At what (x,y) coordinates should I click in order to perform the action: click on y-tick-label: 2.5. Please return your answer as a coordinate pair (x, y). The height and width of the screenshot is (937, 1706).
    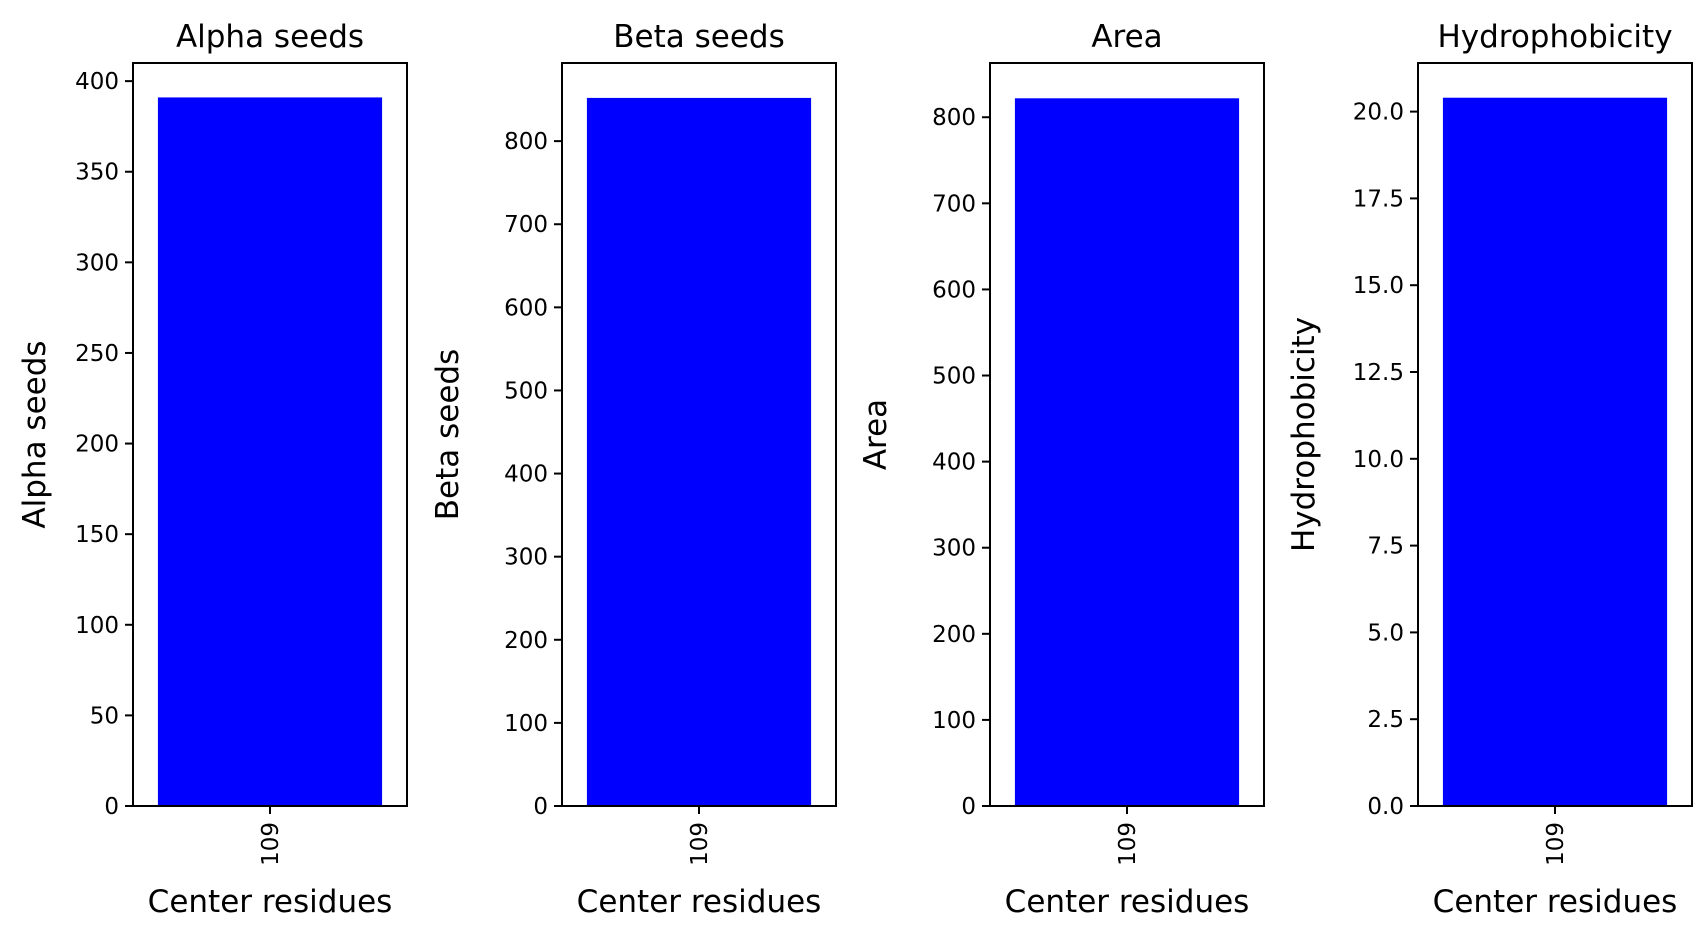
    Looking at the image, I should click on (1385, 720).